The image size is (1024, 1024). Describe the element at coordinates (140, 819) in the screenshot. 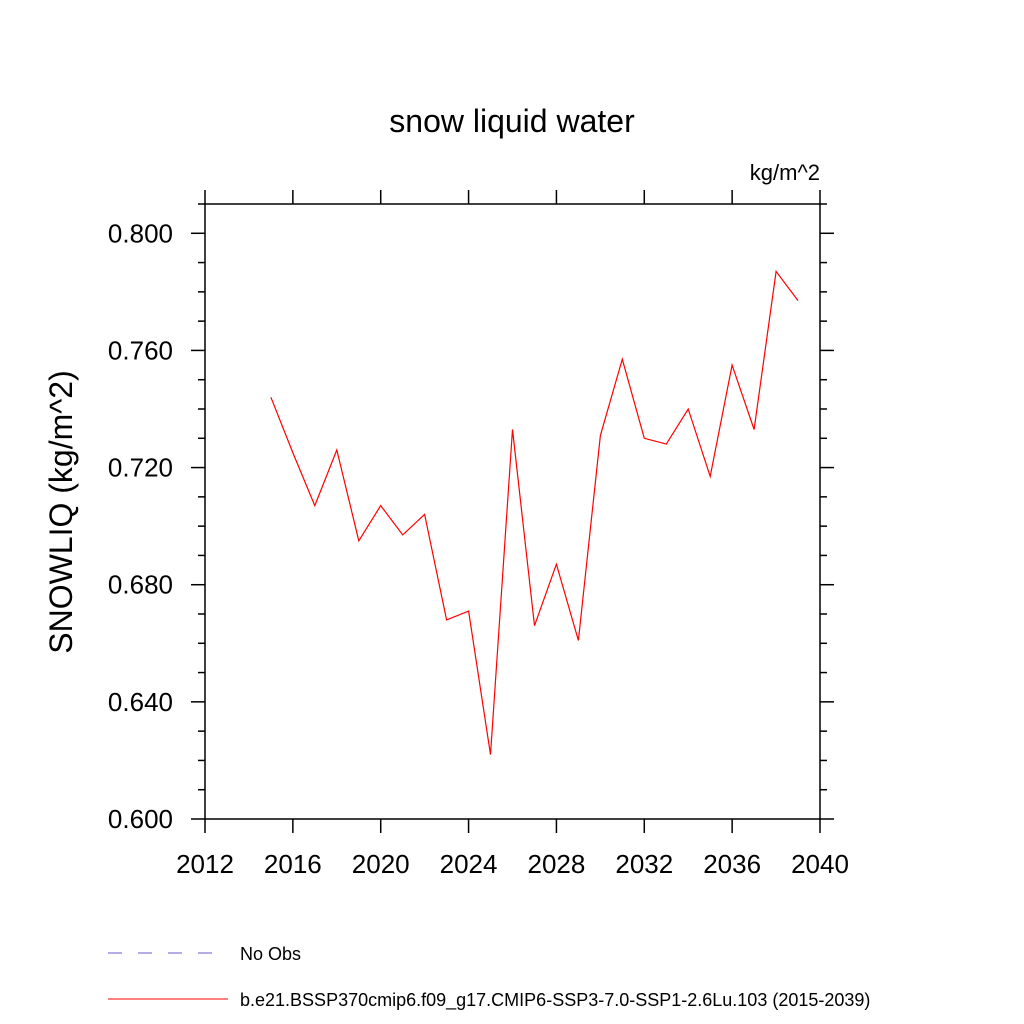

I see `y-tick-label: 0.600` at that location.